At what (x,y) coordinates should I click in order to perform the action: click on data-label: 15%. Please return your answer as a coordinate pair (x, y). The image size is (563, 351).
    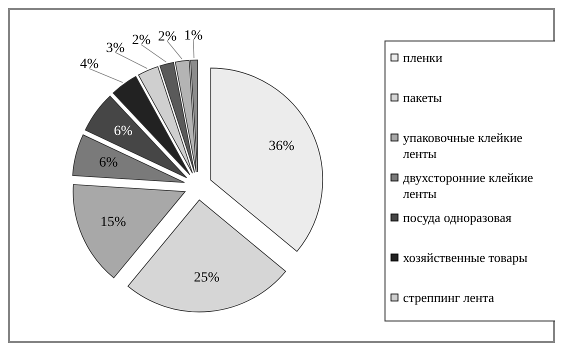
    Looking at the image, I should click on (113, 222).